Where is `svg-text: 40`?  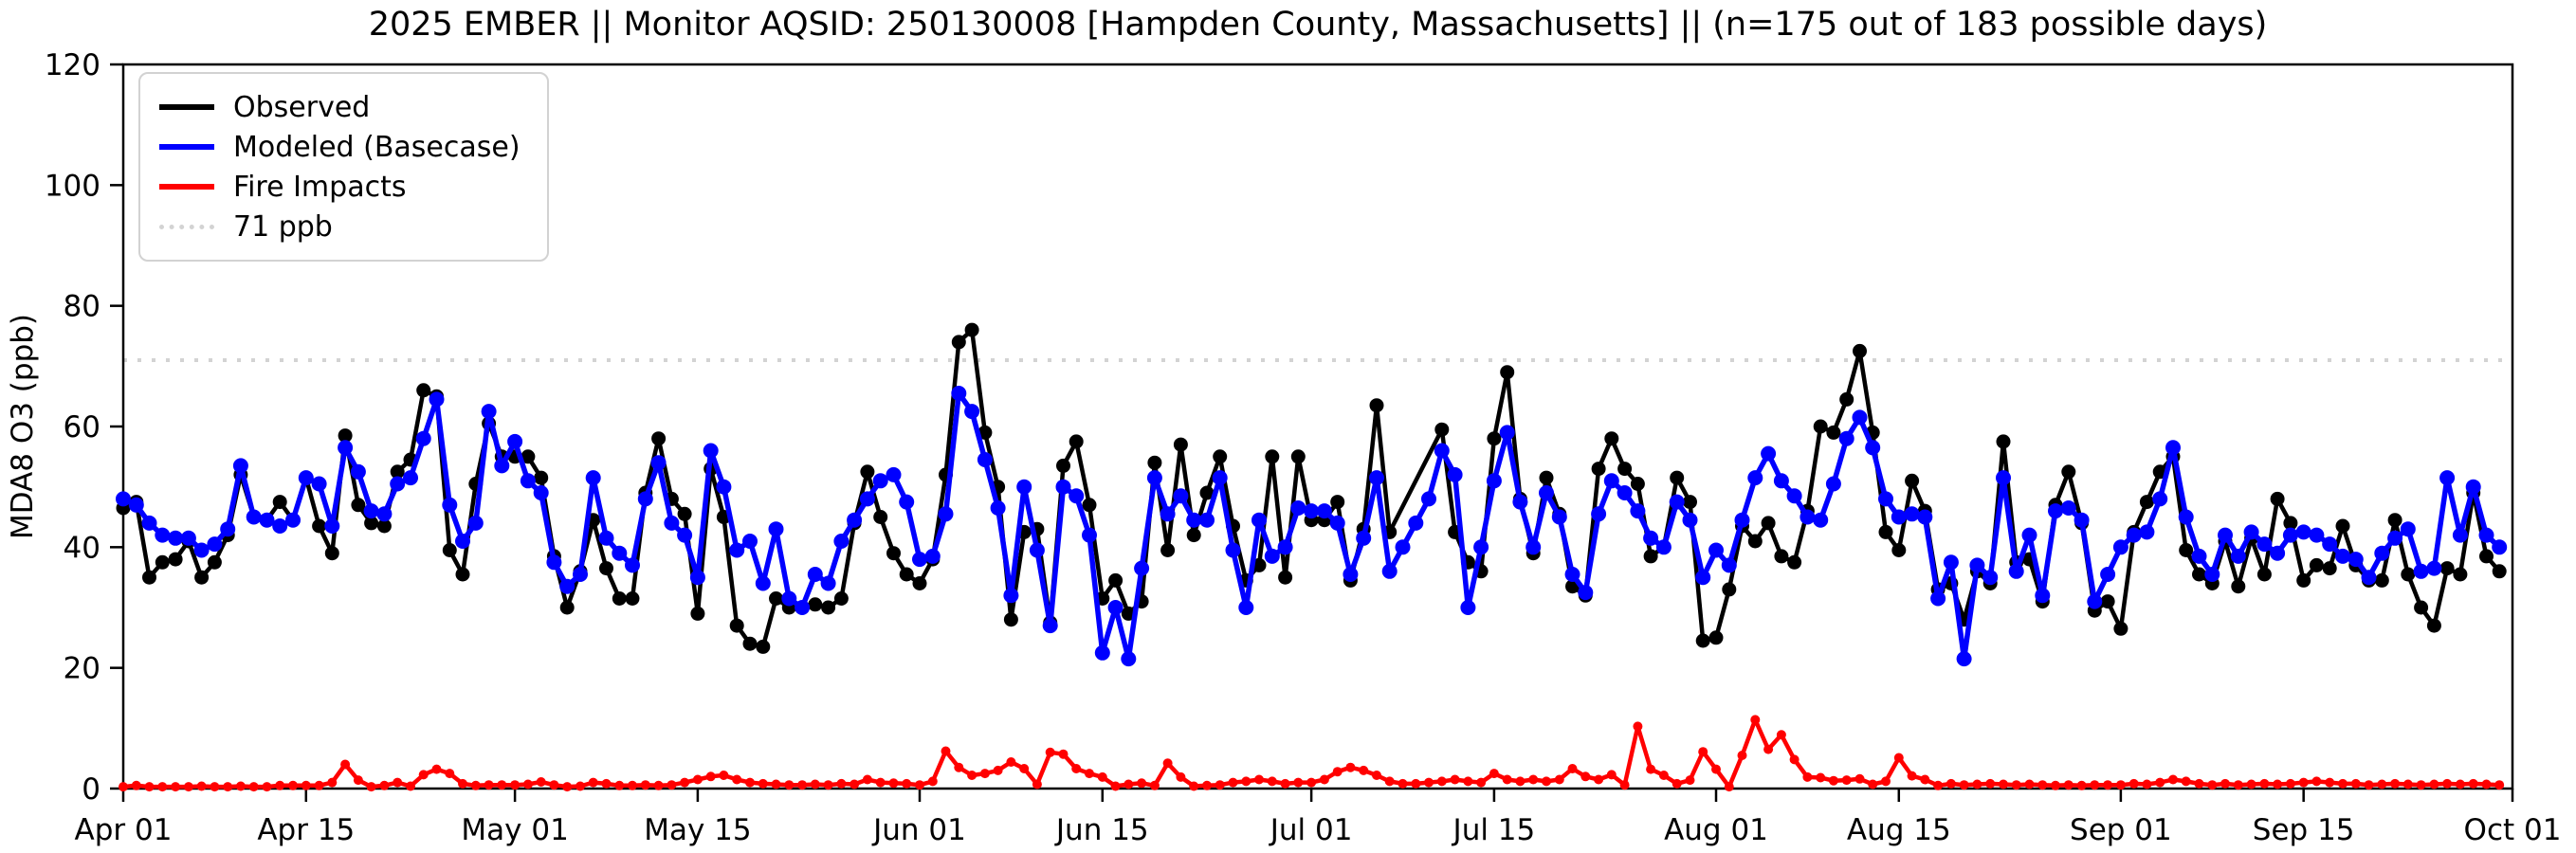 svg-text: 40 is located at coordinates (82, 548).